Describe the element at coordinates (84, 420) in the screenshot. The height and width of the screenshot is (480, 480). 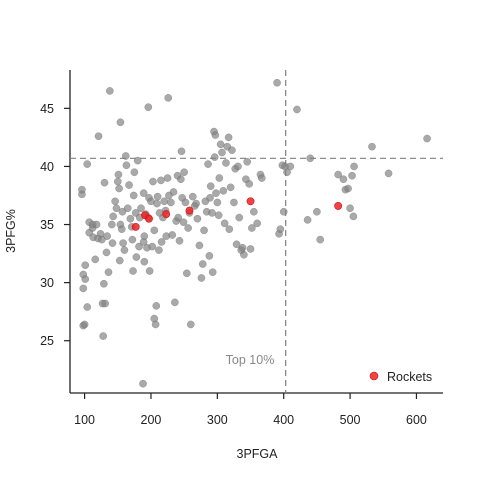
I see `x-tick-label: 100` at that location.